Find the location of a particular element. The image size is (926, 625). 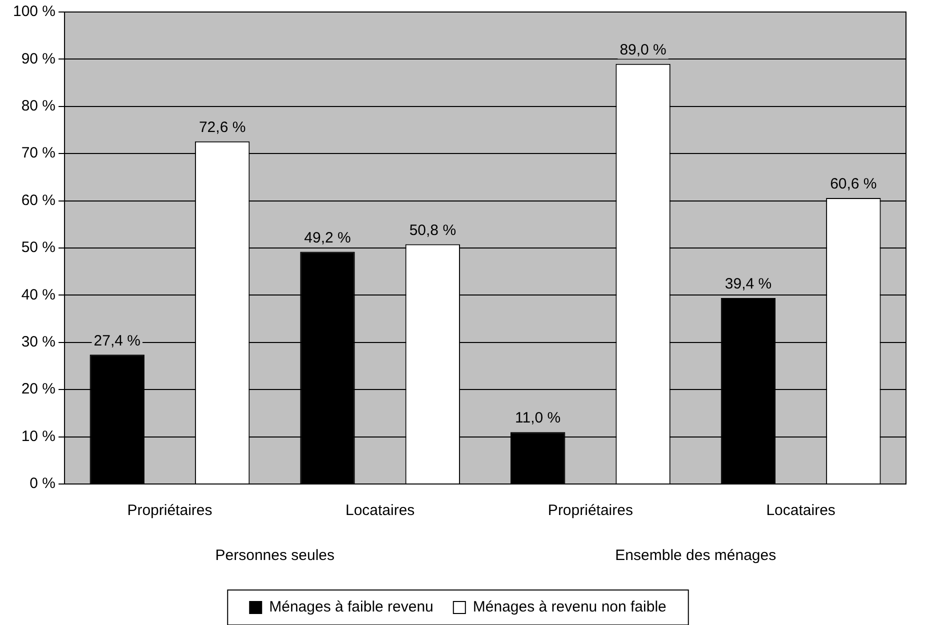

legend-label: Ménages à revenu non faible is located at coordinates (569, 607).